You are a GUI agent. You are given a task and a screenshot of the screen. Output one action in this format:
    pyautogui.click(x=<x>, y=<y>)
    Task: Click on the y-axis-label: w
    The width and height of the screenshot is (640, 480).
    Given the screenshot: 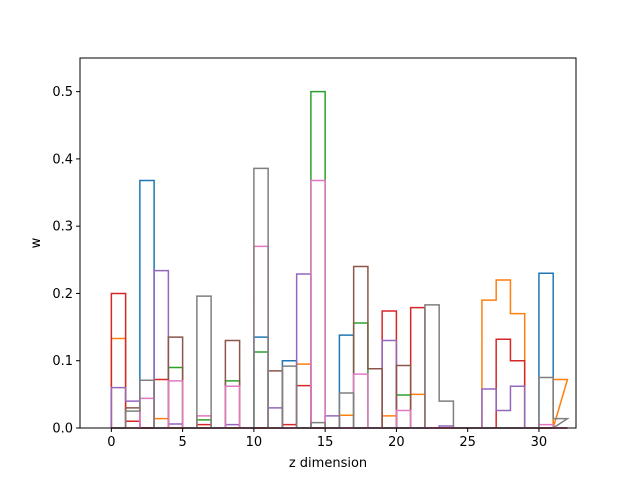 What is the action you would take?
    pyautogui.click(x=36, y=242)
    